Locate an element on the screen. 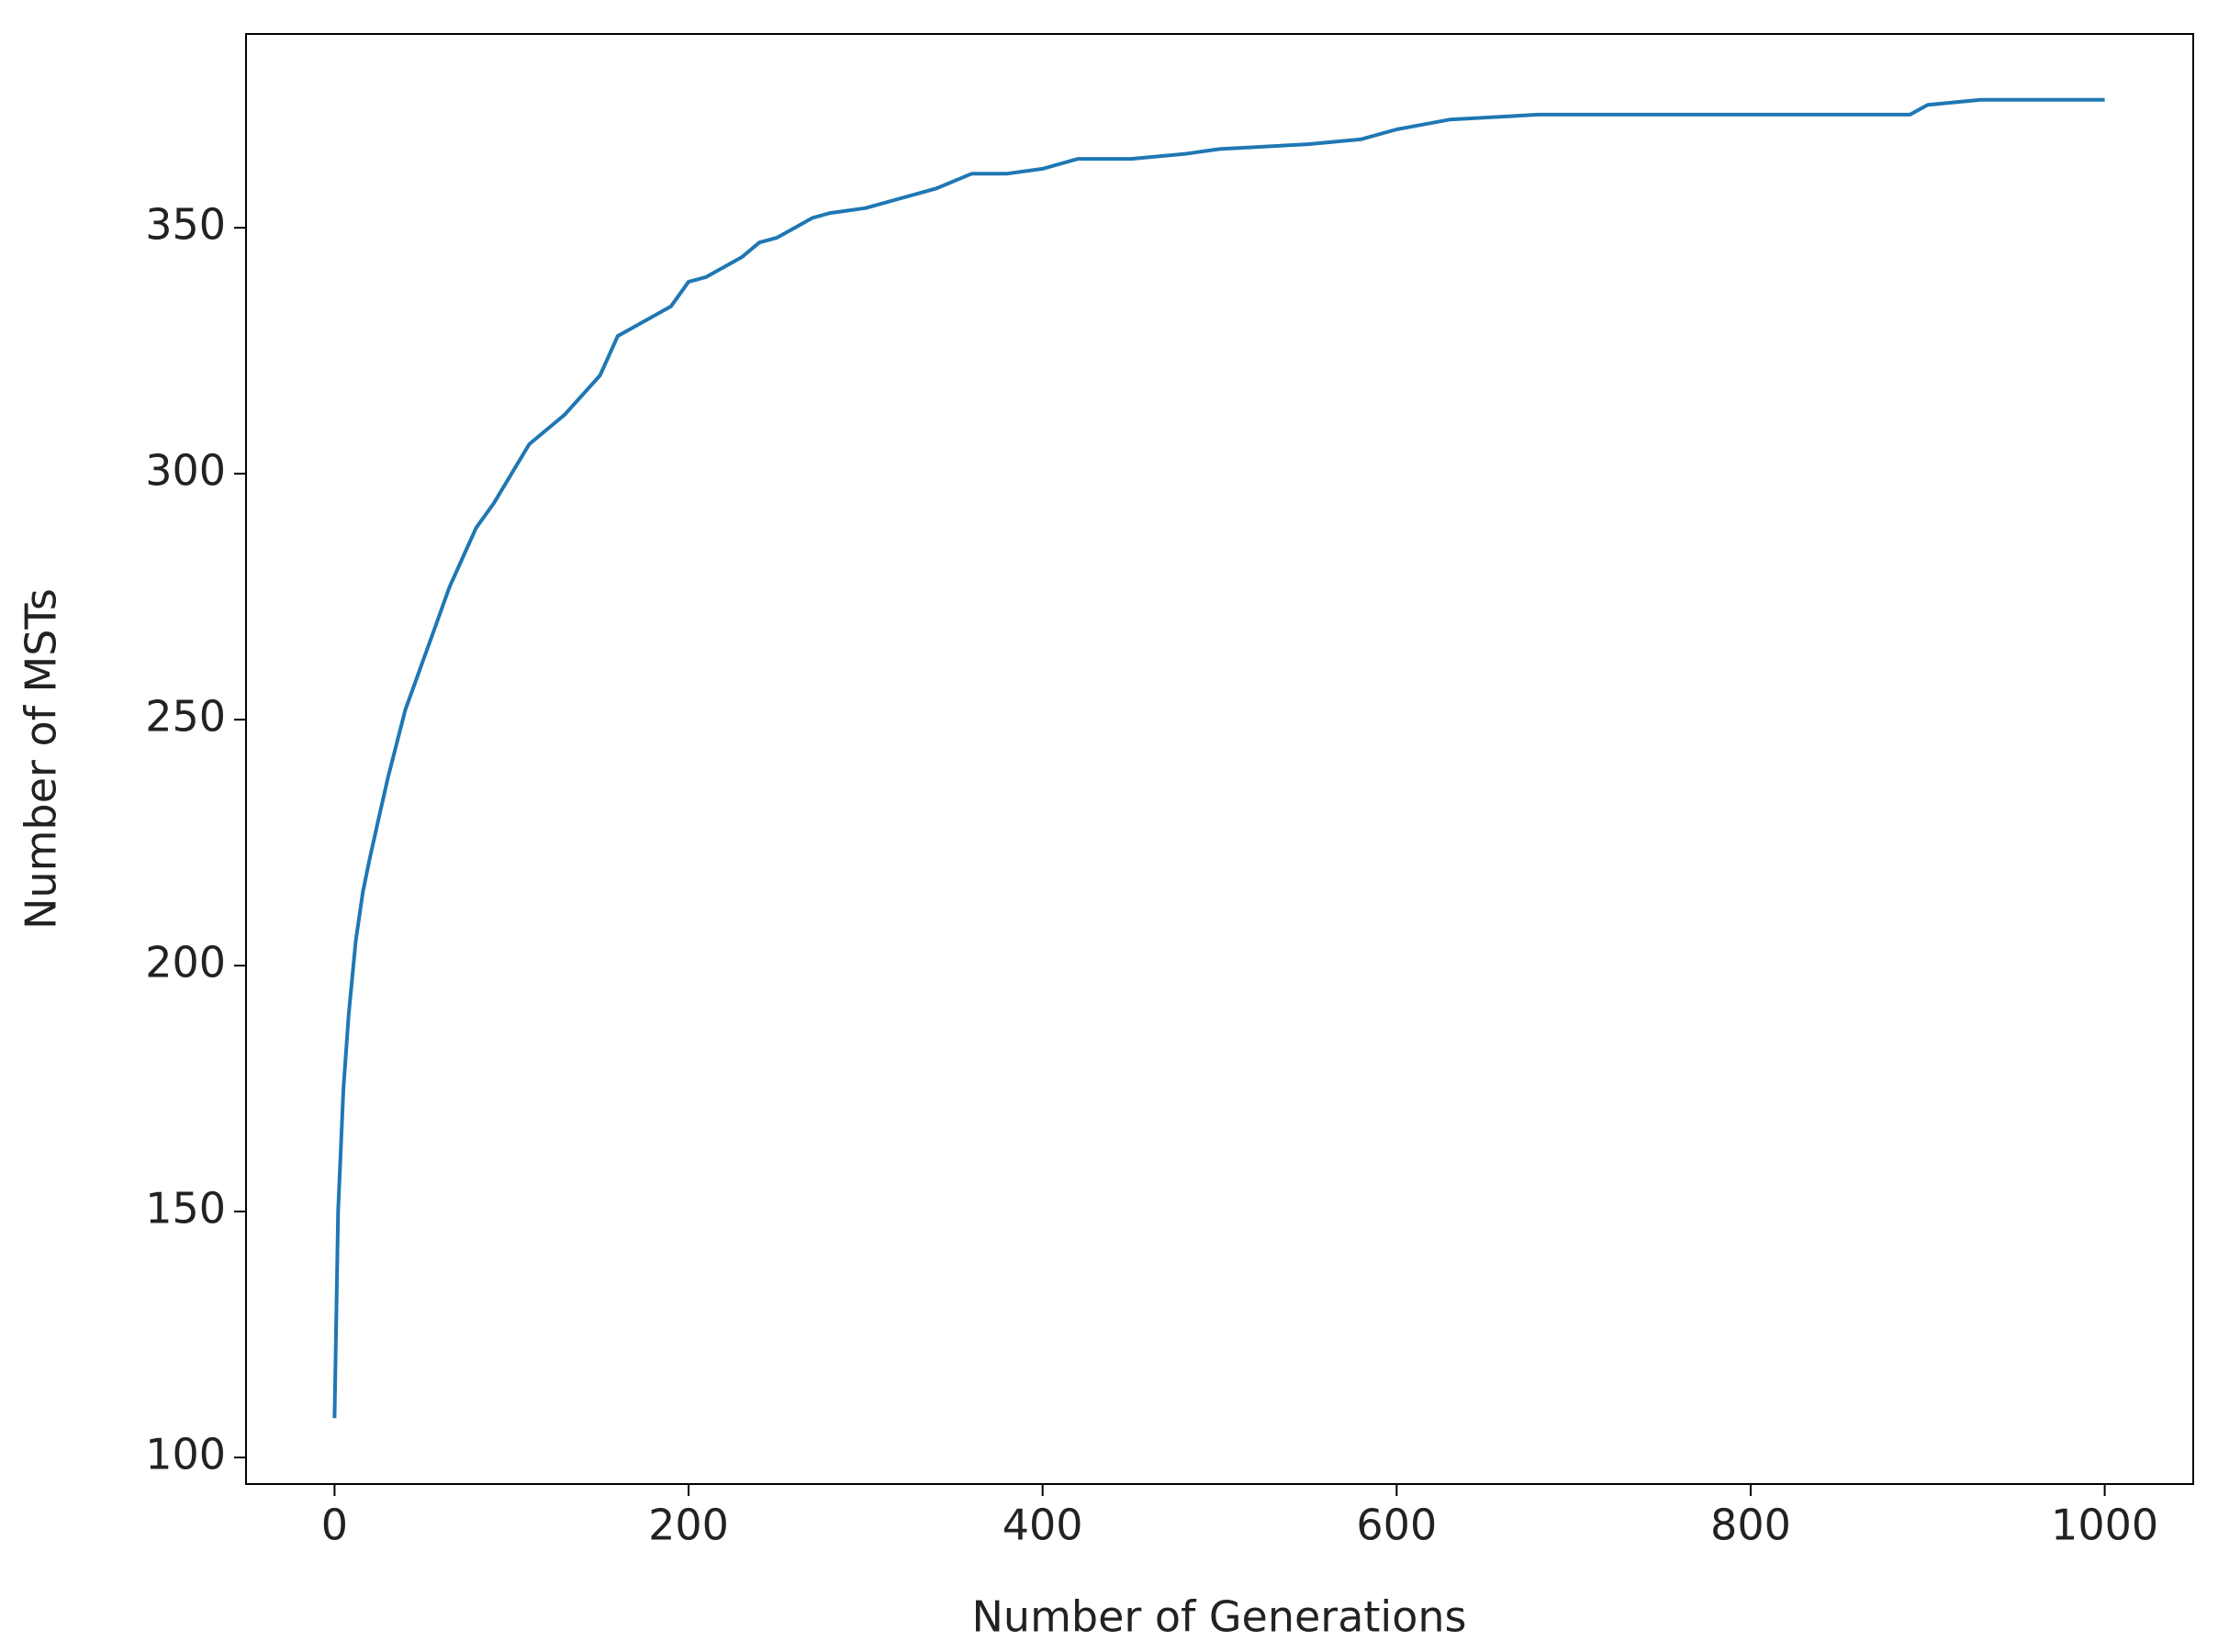 The width and height of the screenshot is (2218, 1652). y-tick-label: 100 is located at coordinates (185, 1455).